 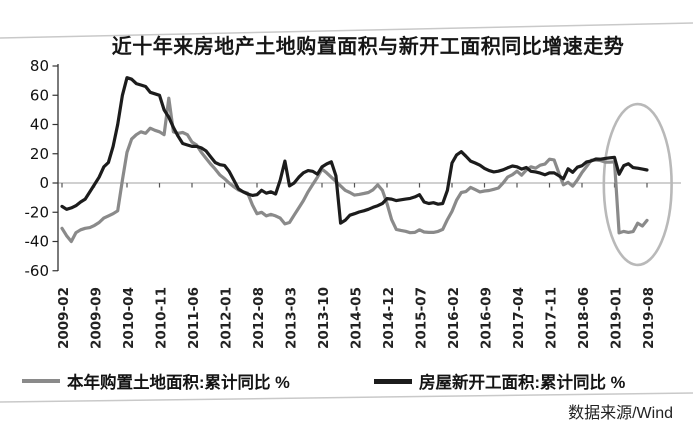 I want to click on chart-legend: 本年购置土地面积:累计同比 % 房屋新开工面积:累计同比 %, so click(x=346, y=381).